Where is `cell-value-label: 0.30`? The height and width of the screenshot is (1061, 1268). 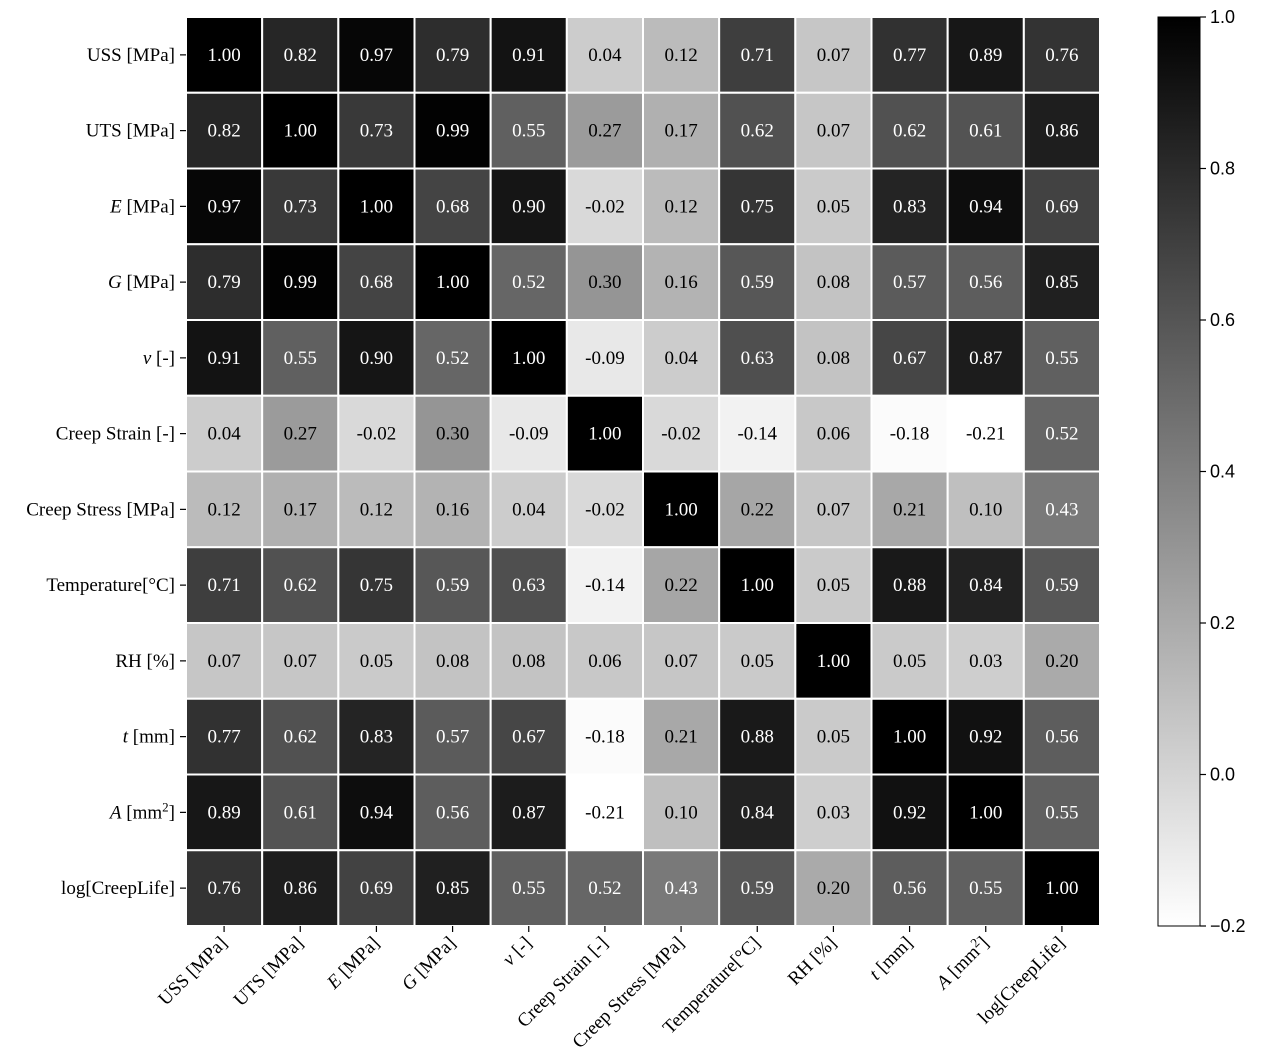
cell-value-label: 0.30 is located at coordinates (452, 434).